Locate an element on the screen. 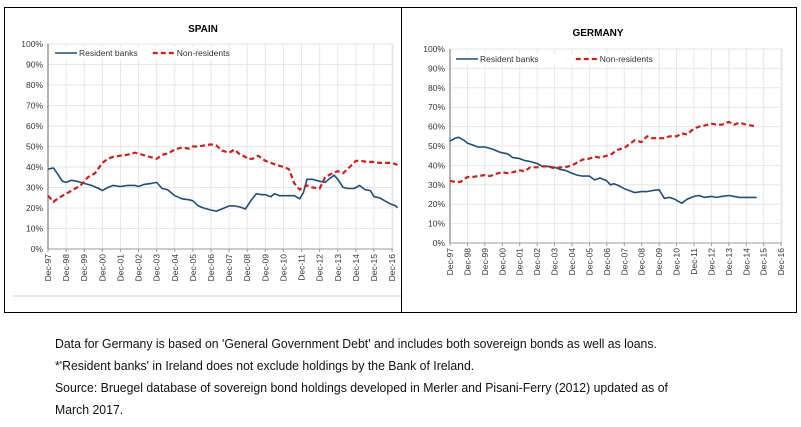 The height and width of the screenshot is (427, 801). chart-title: GERMANY is located at coordinates (597, 33).